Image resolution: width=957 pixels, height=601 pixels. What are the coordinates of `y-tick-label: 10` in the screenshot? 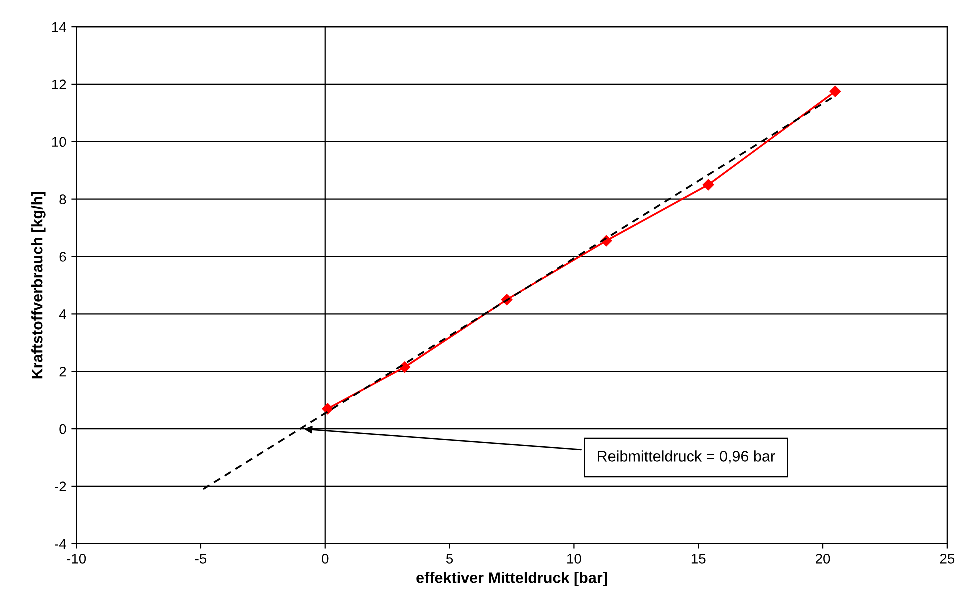 It's located at (59, 142).